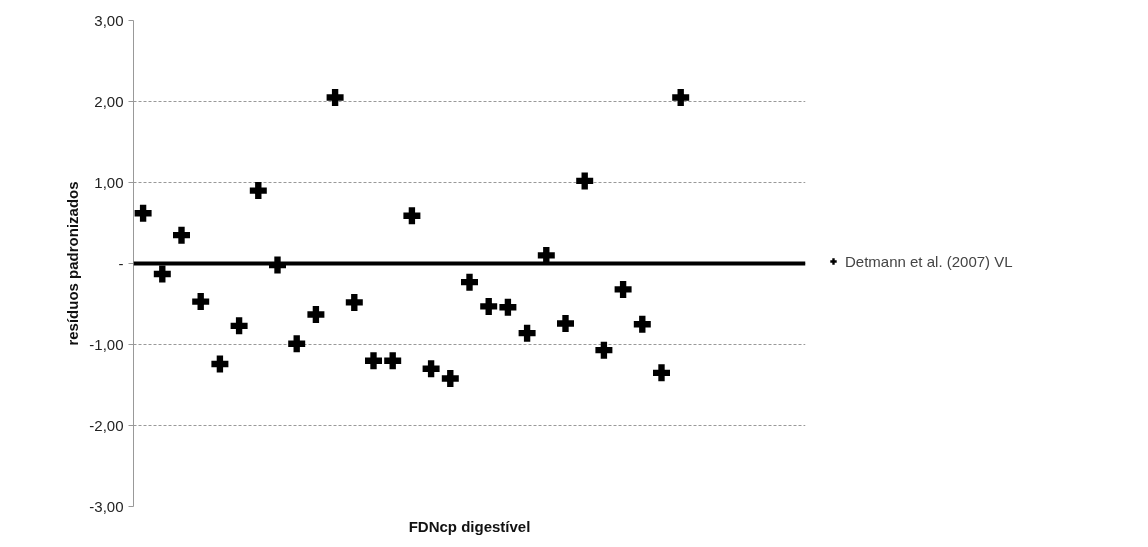 The image size is (1148, 547). I want to click on y-tick-label: -, so click(121, 263).